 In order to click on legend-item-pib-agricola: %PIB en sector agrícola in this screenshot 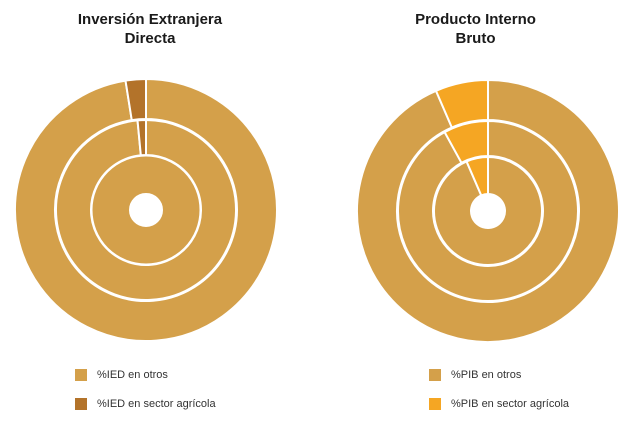, I will do `click(499, 403)`.